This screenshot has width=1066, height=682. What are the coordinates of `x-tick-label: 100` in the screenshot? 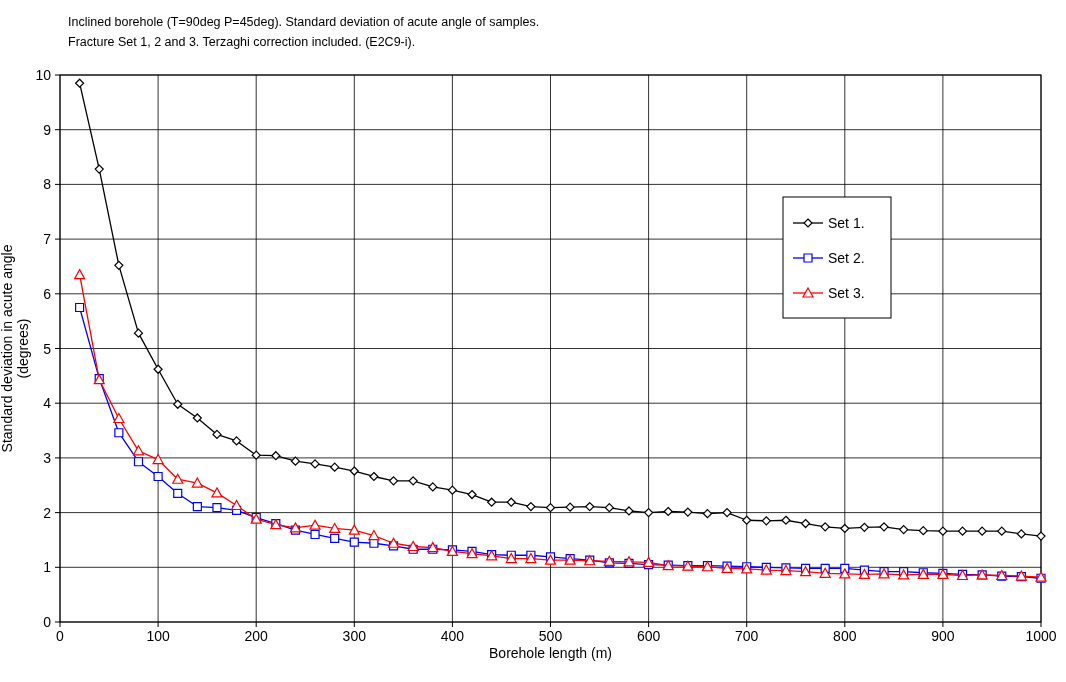 It's located at (158, 636).